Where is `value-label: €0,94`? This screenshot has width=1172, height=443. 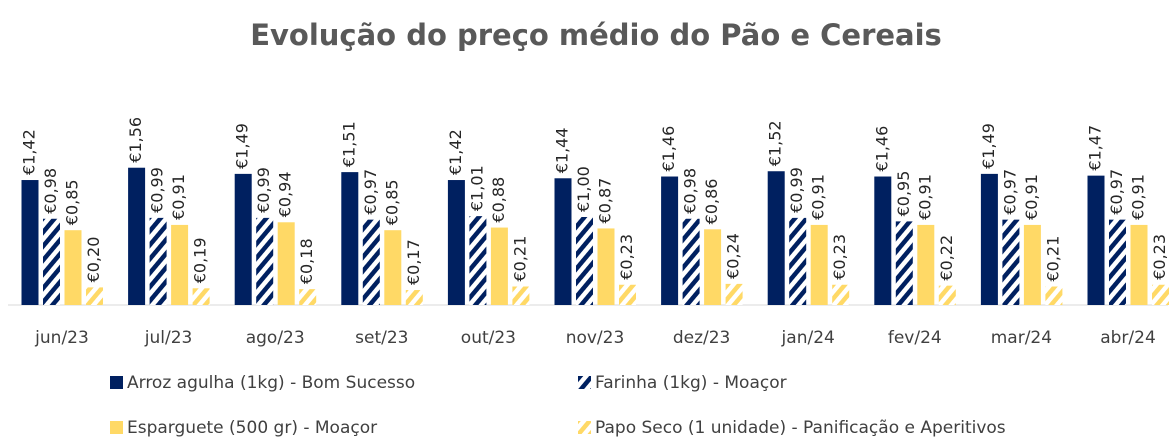 value-label: €0,94 is located at coordinates (285, 194).